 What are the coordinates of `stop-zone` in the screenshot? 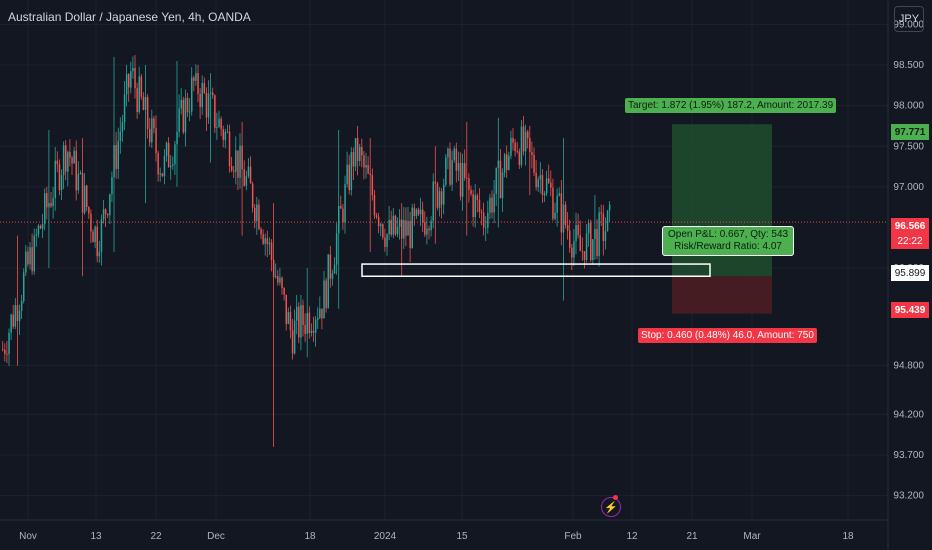 It's located at (722, 295).